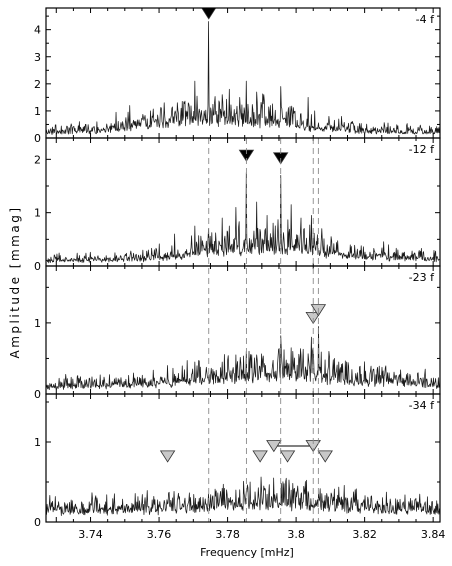 Image resolution: width=452 pixels, height=566 pixels. I want to click on x-tick-label: 3.76, so click(159, 534).